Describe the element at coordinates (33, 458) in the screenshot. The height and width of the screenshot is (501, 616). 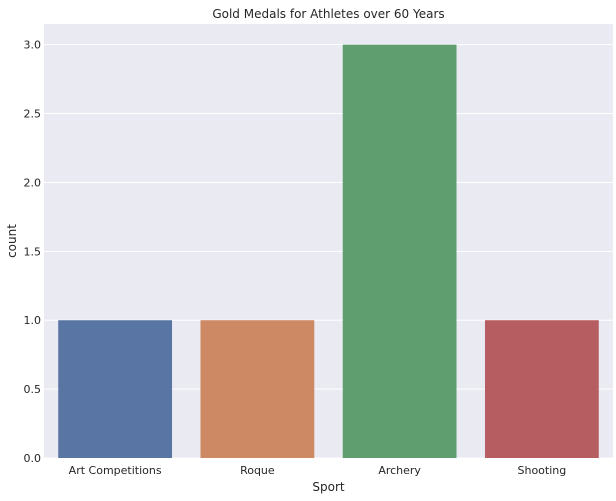
I see `y-tick-label: 0.0` at that location.